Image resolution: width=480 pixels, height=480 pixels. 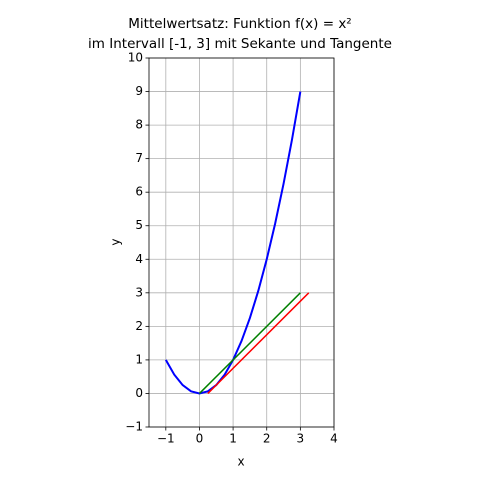 What do you see at coordinates (139, 158) in the screenshot?
I see `y-tick-label: 7` at bounding box center [139, 158].